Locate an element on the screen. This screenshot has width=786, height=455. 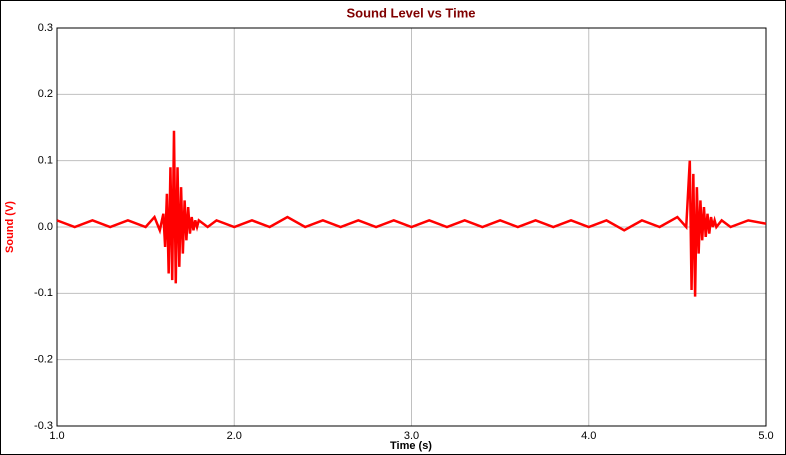
y-tick-label: 0.1 is located at coordinates (45, 161).